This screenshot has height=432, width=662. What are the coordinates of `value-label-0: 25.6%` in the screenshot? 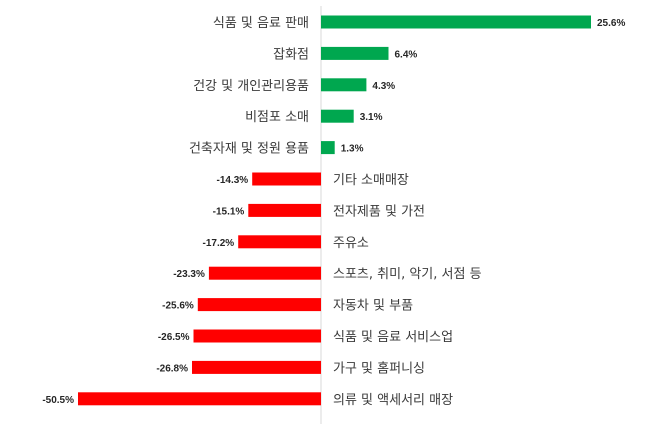 It's located at (611, 23).